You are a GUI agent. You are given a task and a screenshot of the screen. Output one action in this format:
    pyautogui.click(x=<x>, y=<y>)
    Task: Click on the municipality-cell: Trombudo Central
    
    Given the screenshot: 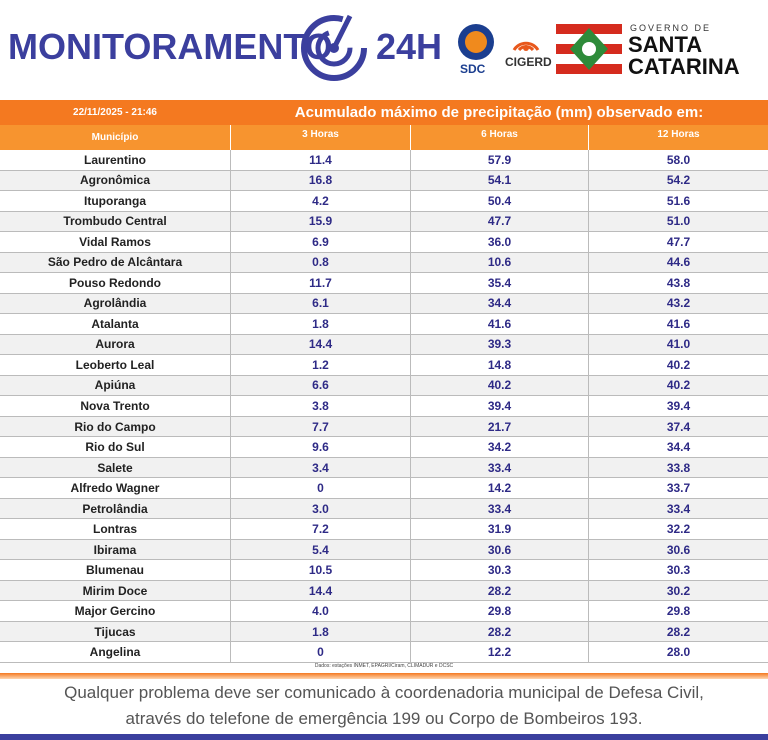 What is the action you would take?
    pyautogui.click(x=115, y=222)
    